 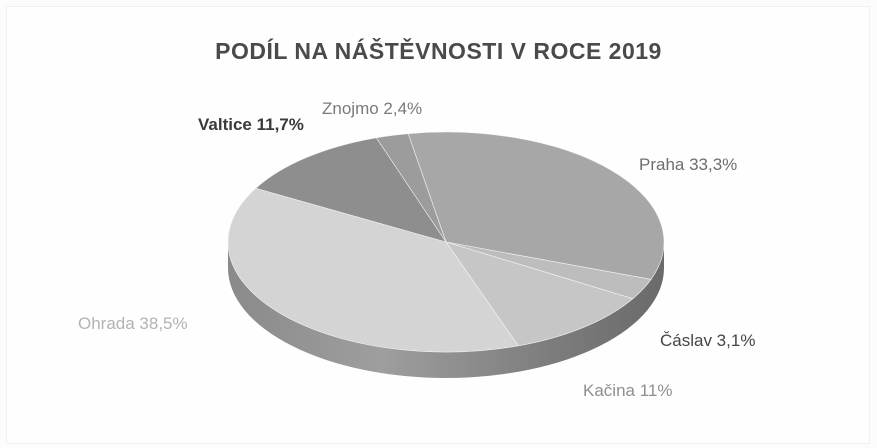 What do you see at coordinates (438, 51) in the screenshot?
I see `chart-title: PODÍL NA NÁŠTĚVNOSTI V ROCE 2019` at bounding box center [438, 51].